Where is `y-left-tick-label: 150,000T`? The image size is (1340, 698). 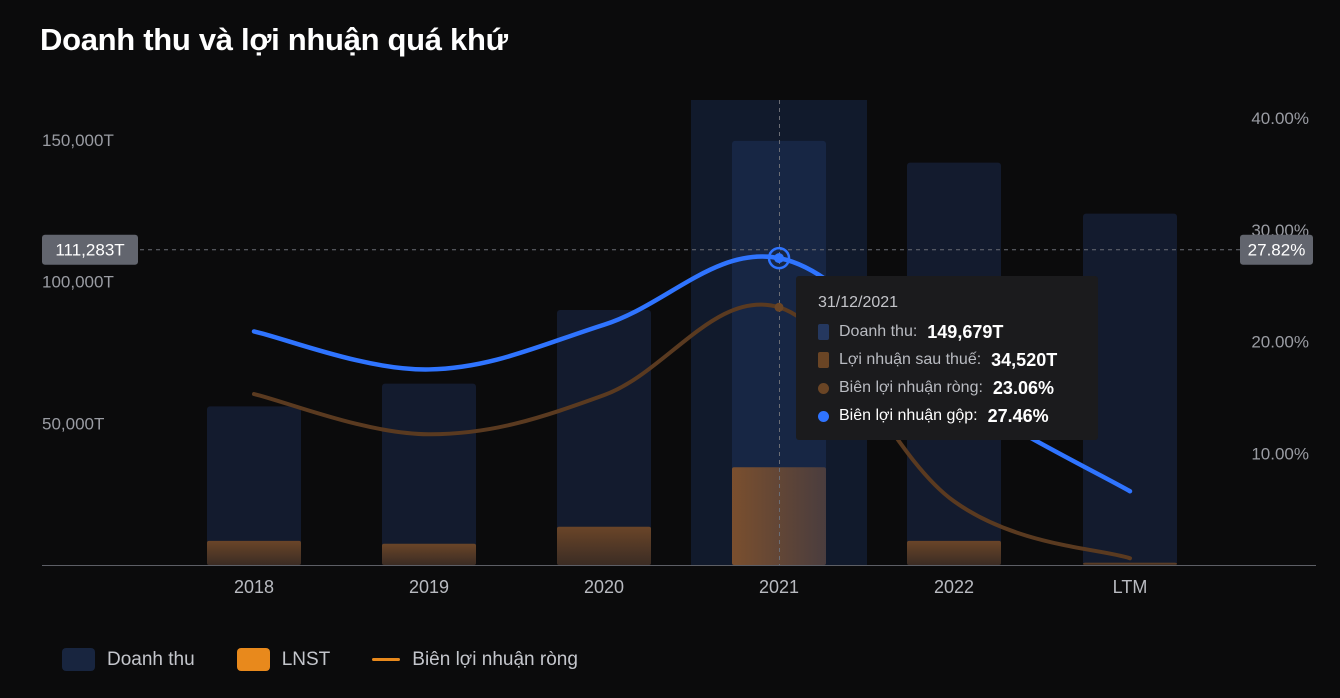 y-left-tick-label: 150,000T is located at coordinates (78, 140).